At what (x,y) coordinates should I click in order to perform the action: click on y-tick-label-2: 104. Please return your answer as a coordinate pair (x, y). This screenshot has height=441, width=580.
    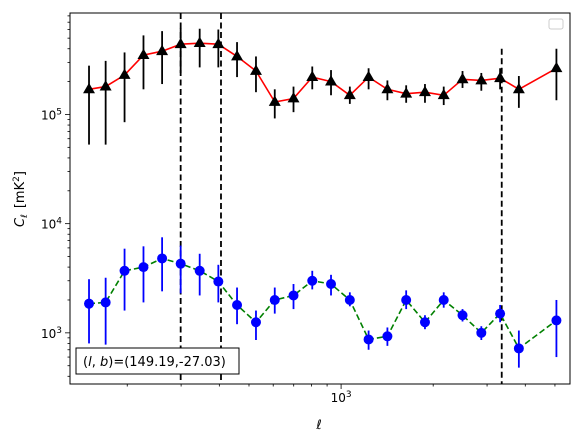
    Looking at the image, I should click on (51, 224).